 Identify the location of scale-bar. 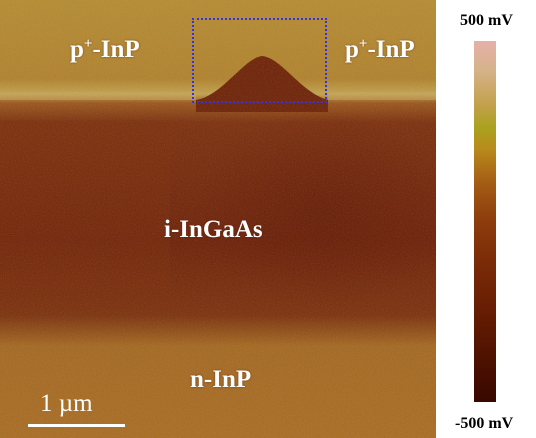
(76, 425).